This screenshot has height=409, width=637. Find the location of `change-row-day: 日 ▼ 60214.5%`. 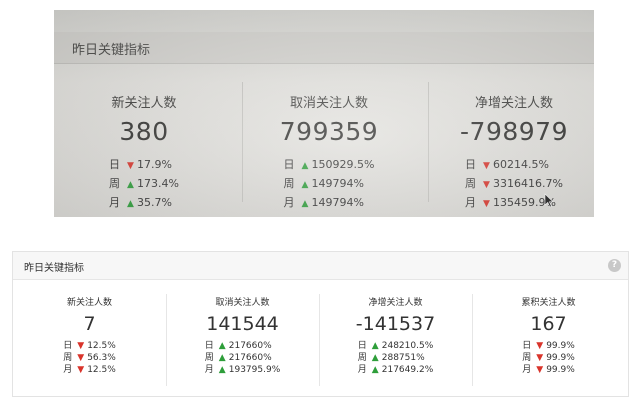

change-row-day: 日 ▼ 60214.5% is located at coordinates (514, 165).